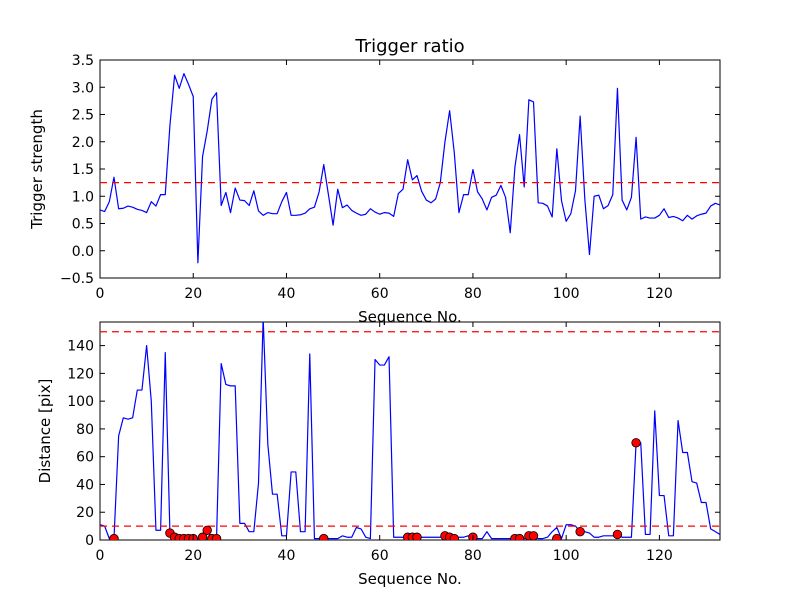 This screenshot has height=600, width=800. Describe the element at coordinates (193, 294) in the screenshot. I see `top-x-tick-label-1: 20` at that location.